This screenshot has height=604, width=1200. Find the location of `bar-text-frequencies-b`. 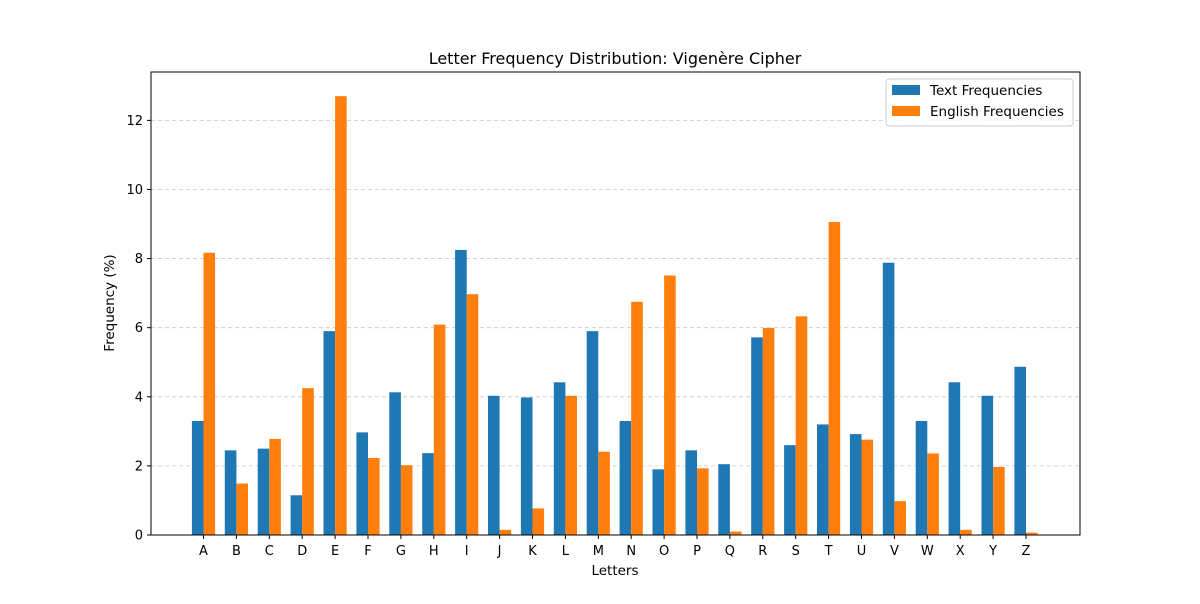

bar-text-frequencies-b is located at coordinates (230, 492).